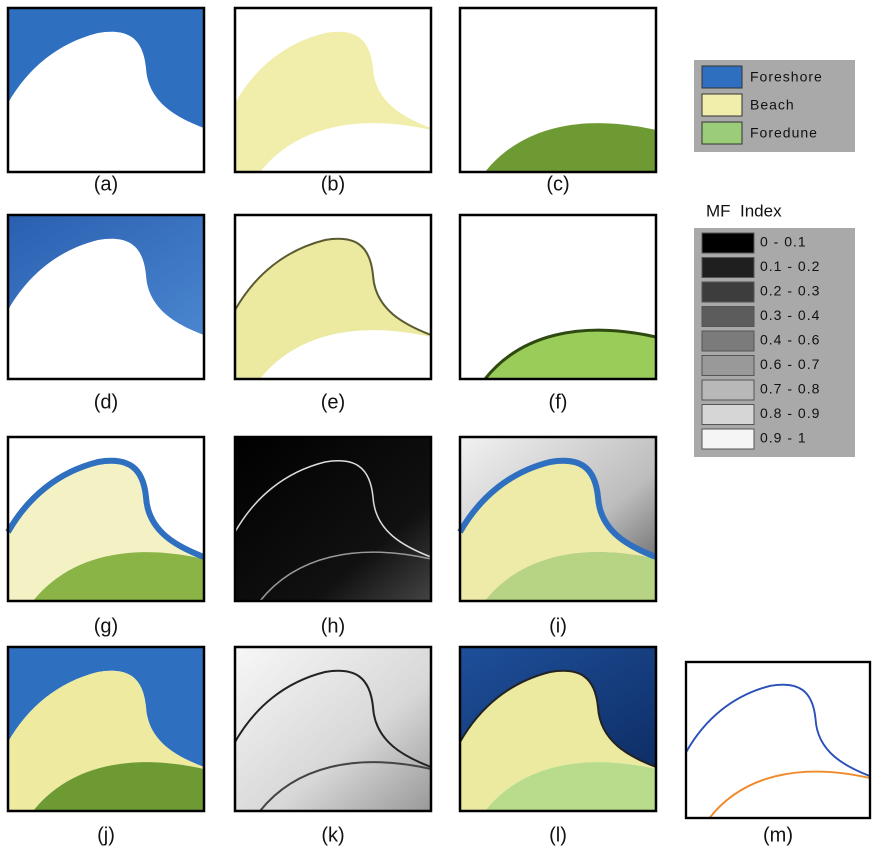 Image resolution: width=874 pixels, height=852 pixels. Describe the element at coordinates (106, 184) in the screenshot. I see `panel-label: (a)` at that location.